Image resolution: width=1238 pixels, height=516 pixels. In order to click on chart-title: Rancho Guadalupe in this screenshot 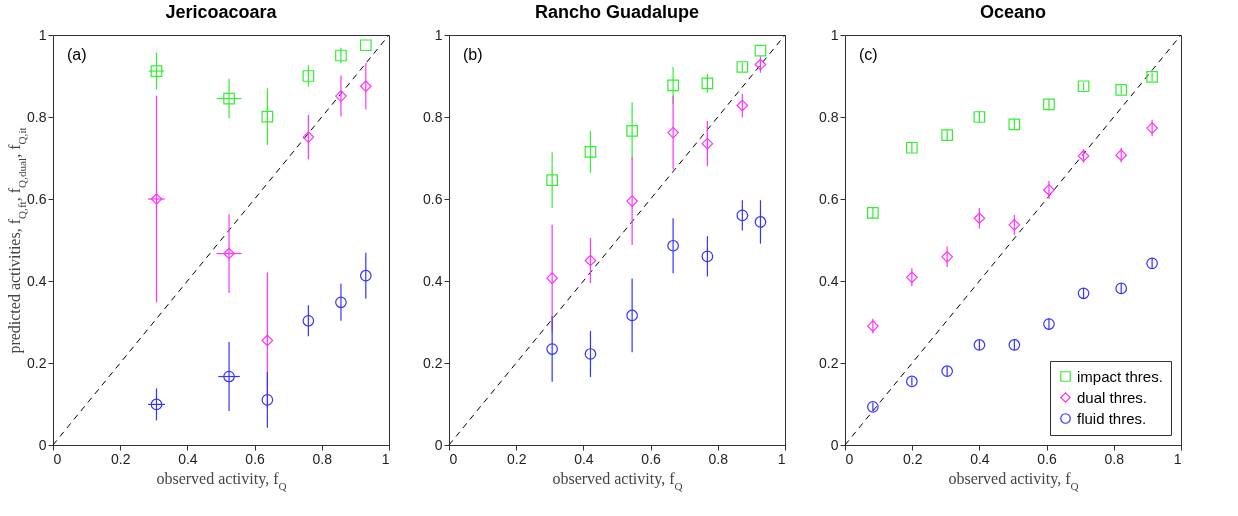, I will do `click(617, 12)`.